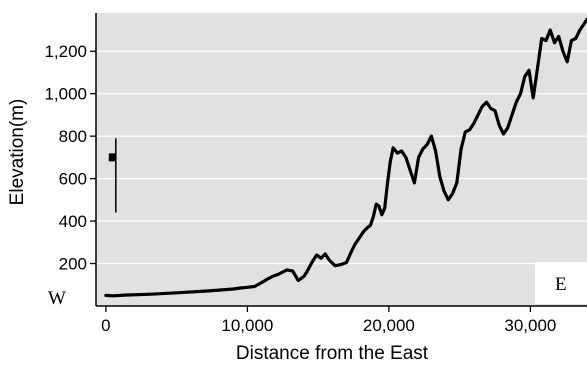 The width and height of the screenshot is (587, 365). What do you see at coordinates (73, 221) in the screenshot?
I see `y-tick-label: 400` at bounding box center [73, 221].